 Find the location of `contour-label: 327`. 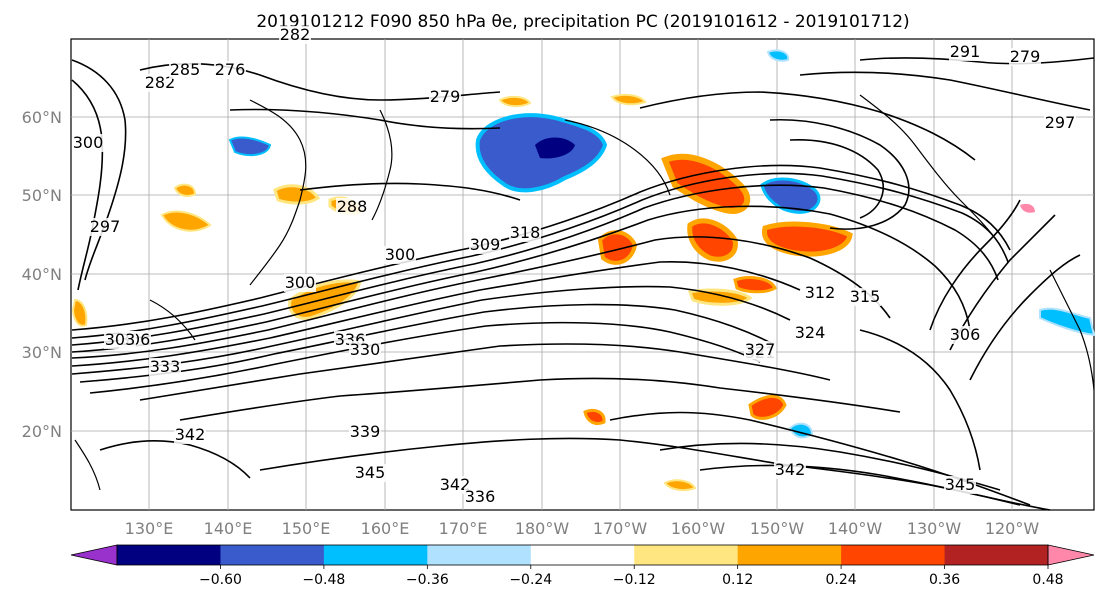

contour-label: 327 is located at coordinates (760, 349).